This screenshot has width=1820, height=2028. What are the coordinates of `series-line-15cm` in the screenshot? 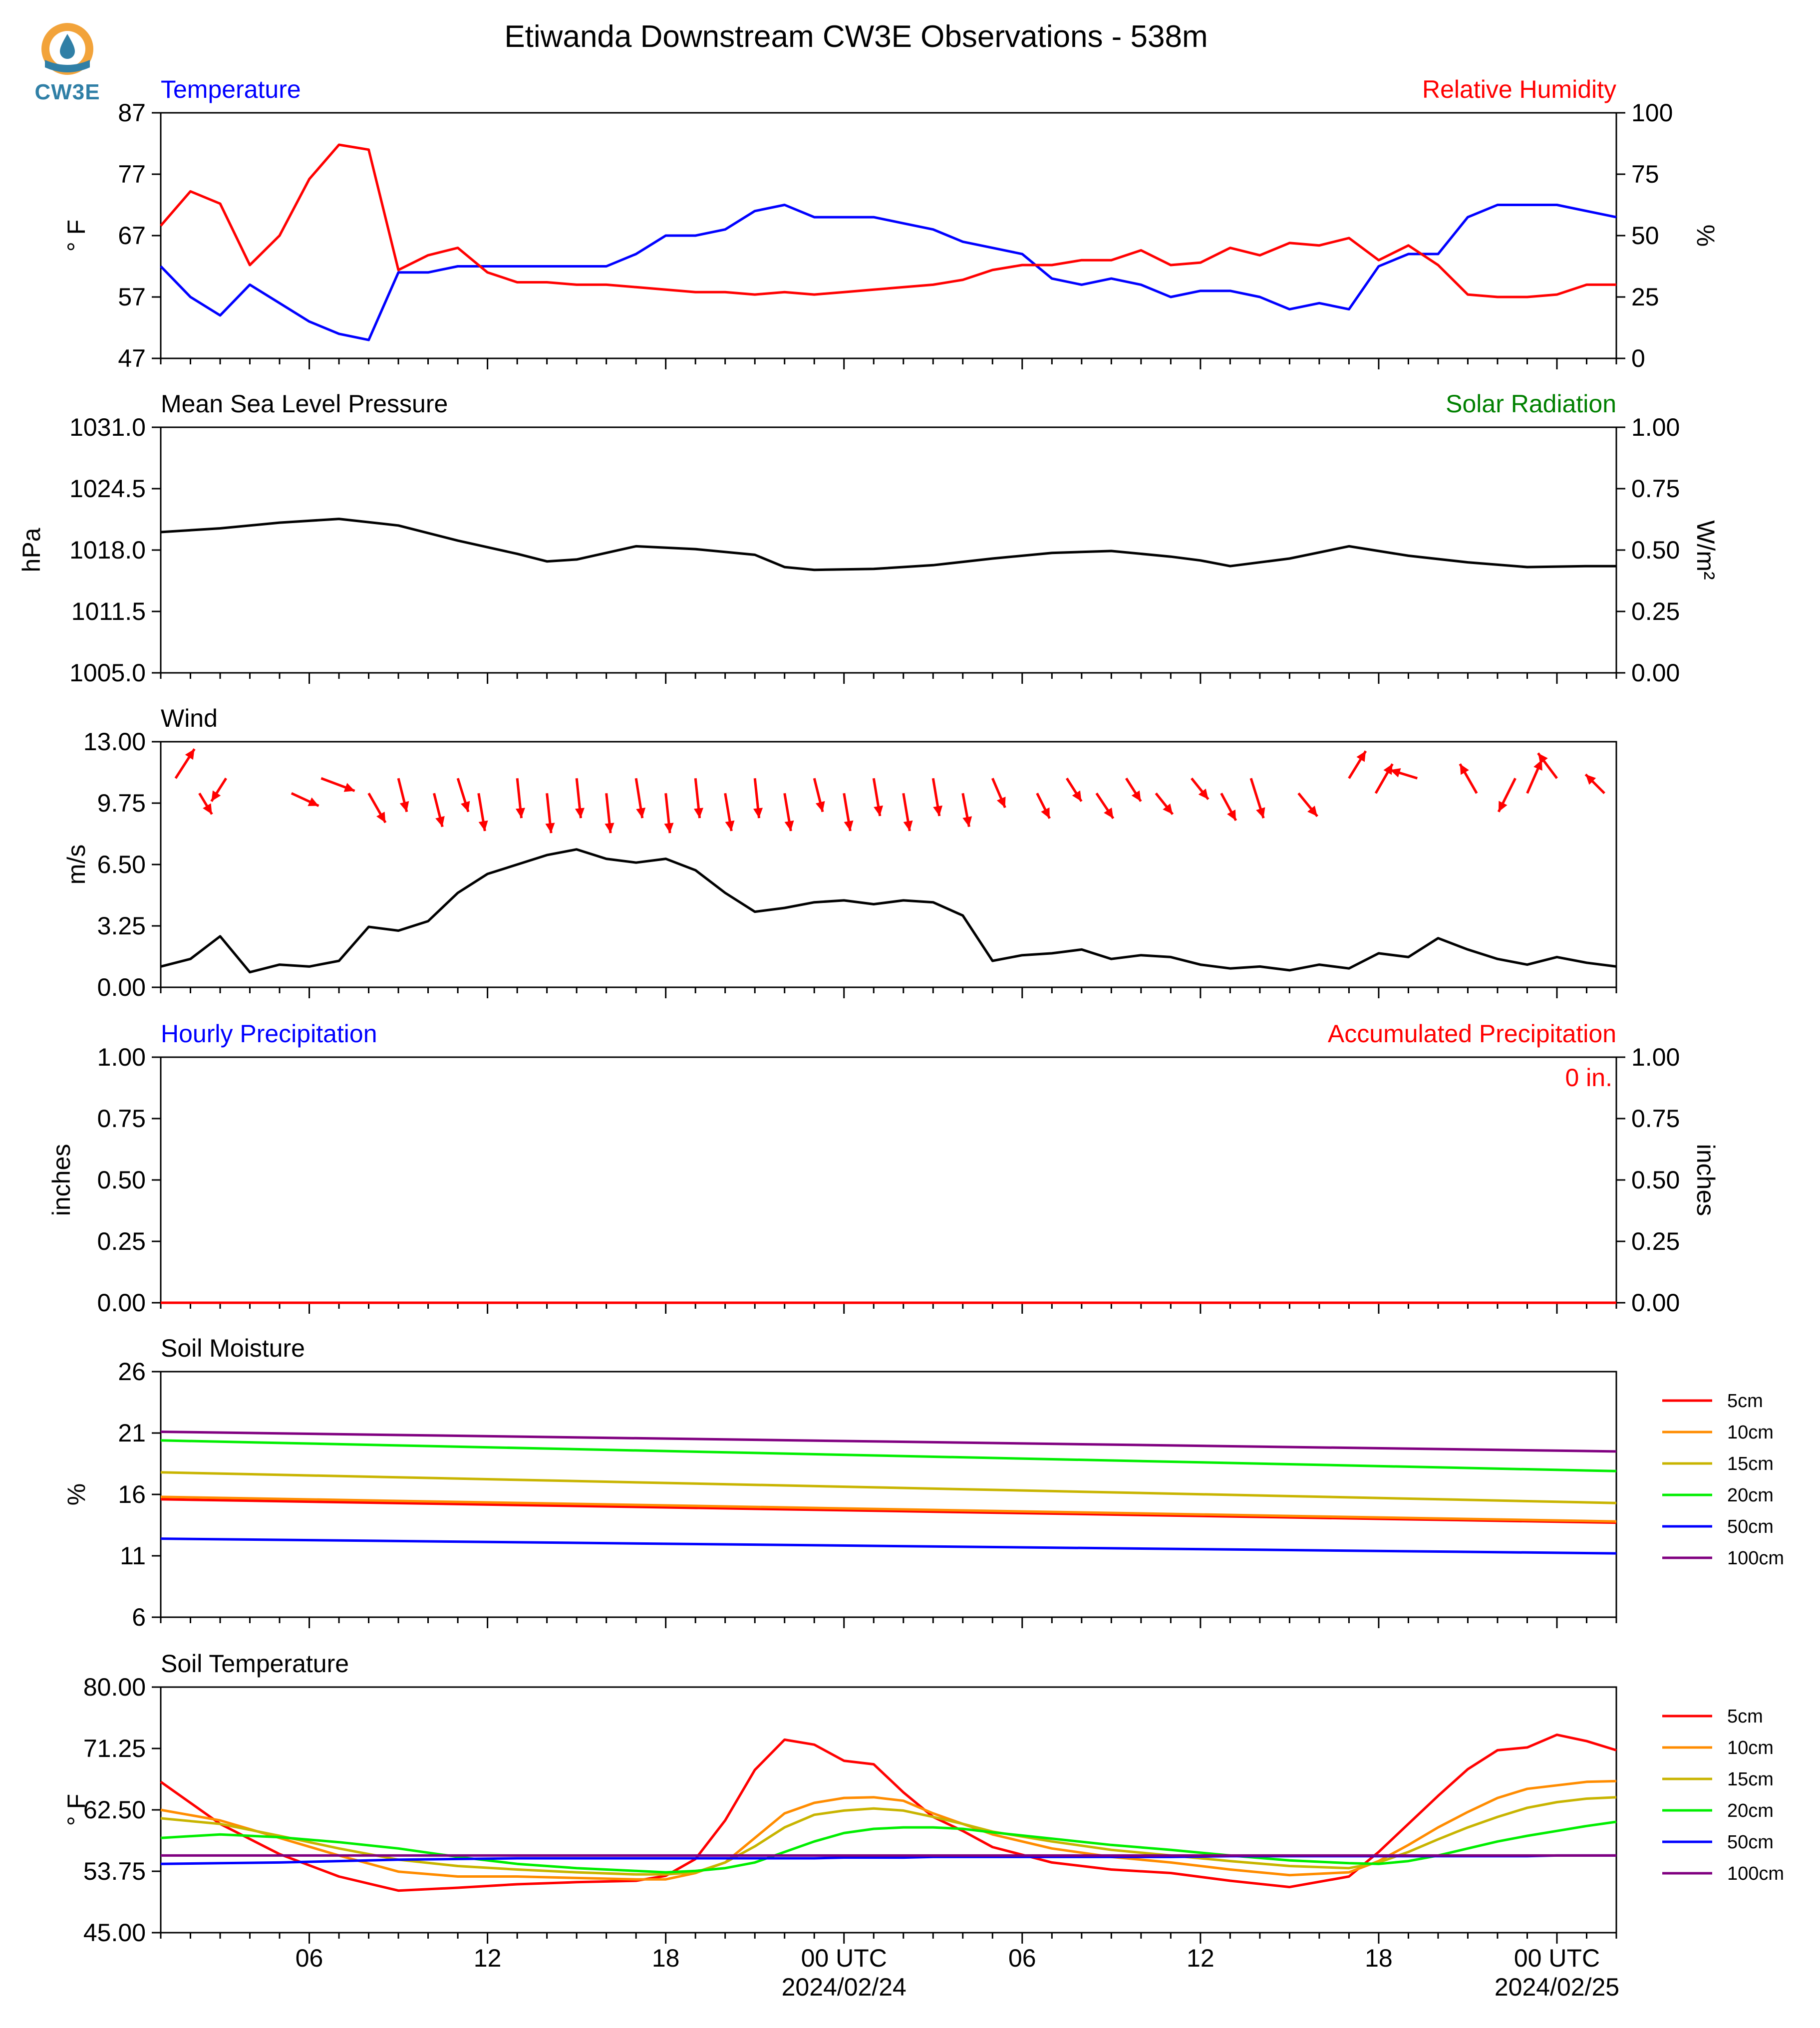 It's located at (888, 1836).